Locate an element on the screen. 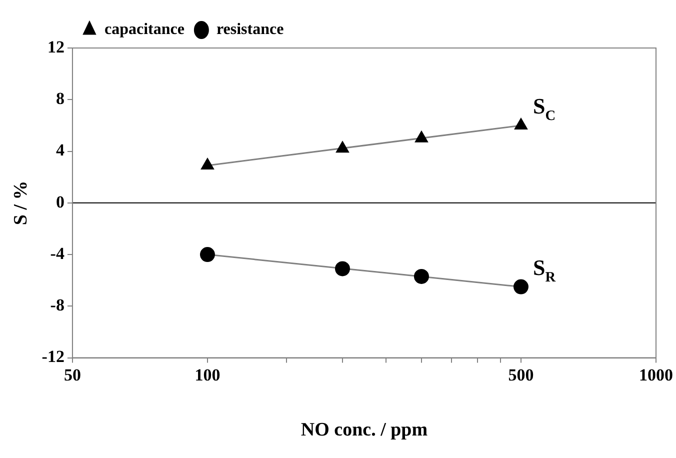  y-tick-label: 12 is located at coordinates (55, 46).